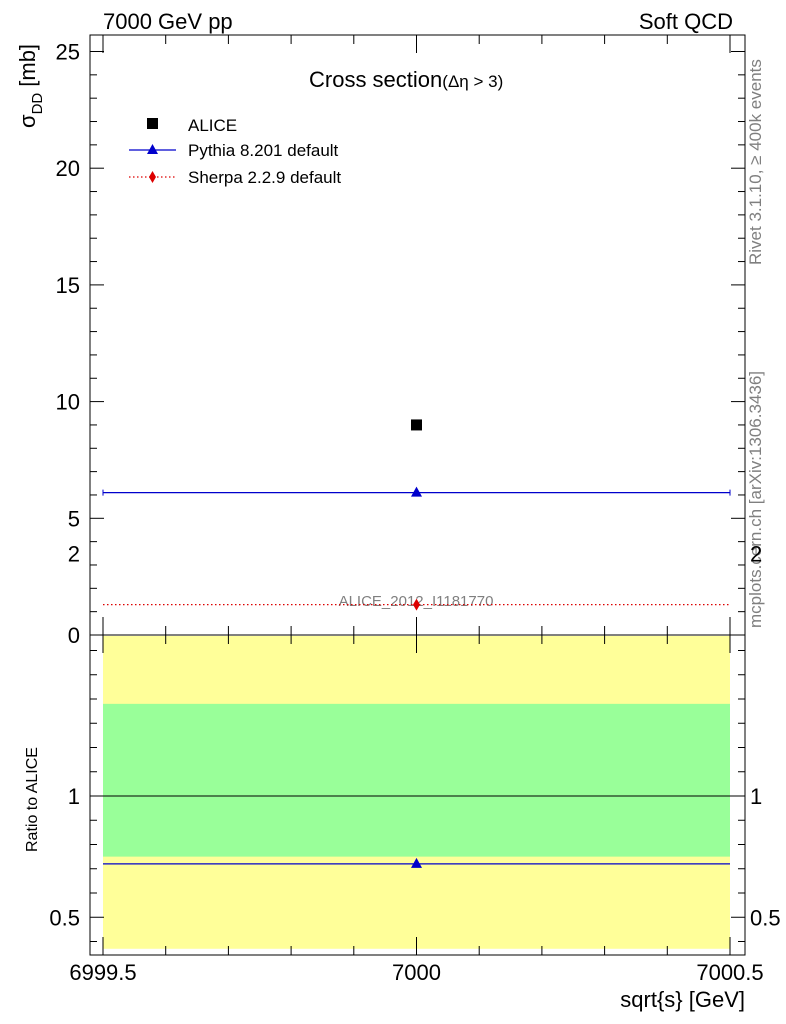  I want to click on mcplots-label: mcplots.cern.ch [arXiv:1306.3436], so click(755, 499).